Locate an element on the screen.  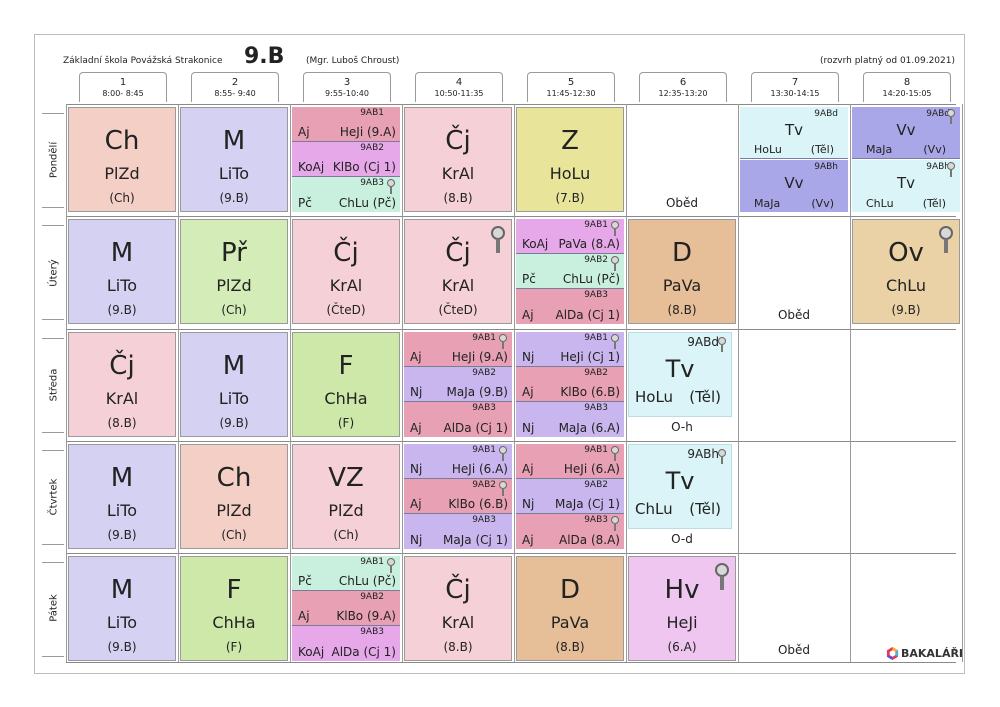
lesson-content: Čj KrAl (8.B) is located at coordinates (122, 382).